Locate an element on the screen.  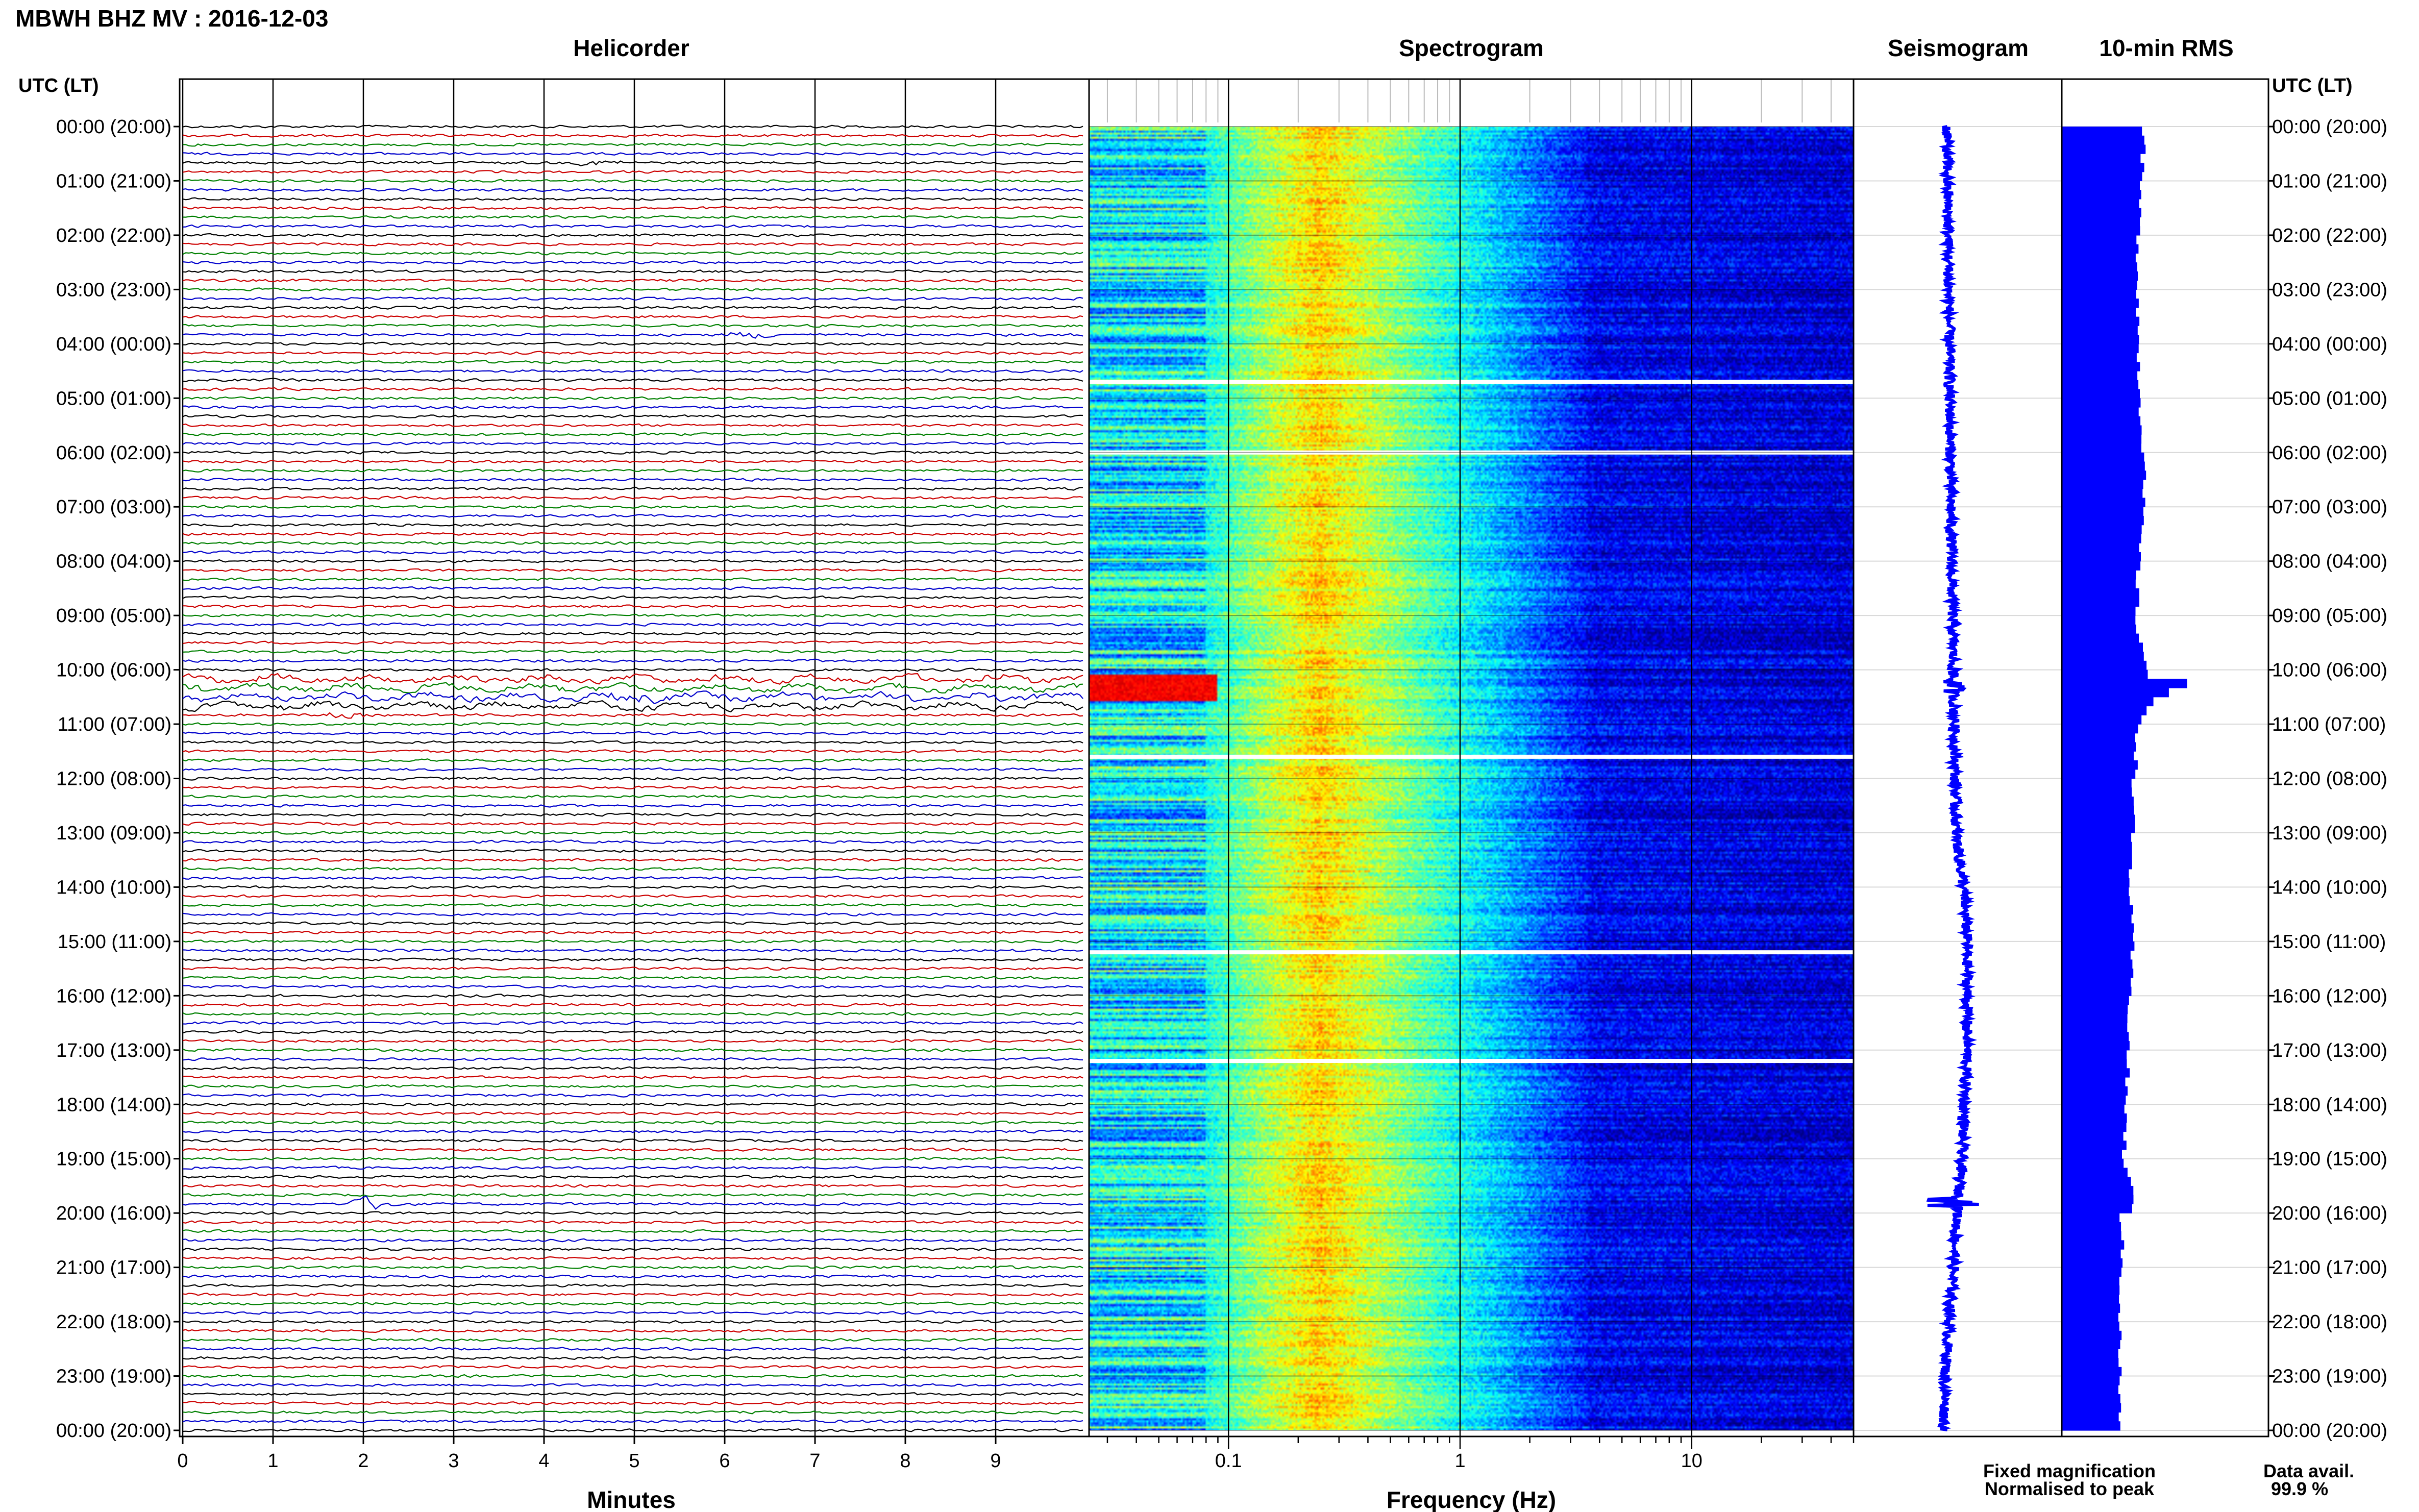
time-tick-label-right: 02:00 (22:00) is located at coordinates (2329, 235).